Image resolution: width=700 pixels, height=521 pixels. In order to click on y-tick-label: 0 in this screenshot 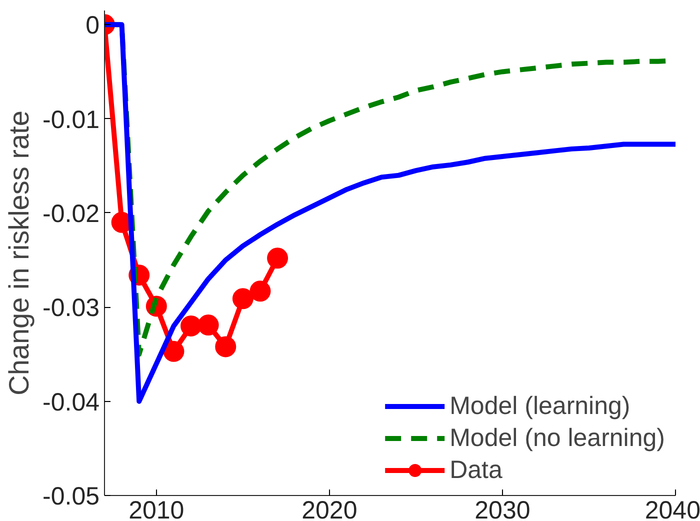, I will do `click(93, 26)`.